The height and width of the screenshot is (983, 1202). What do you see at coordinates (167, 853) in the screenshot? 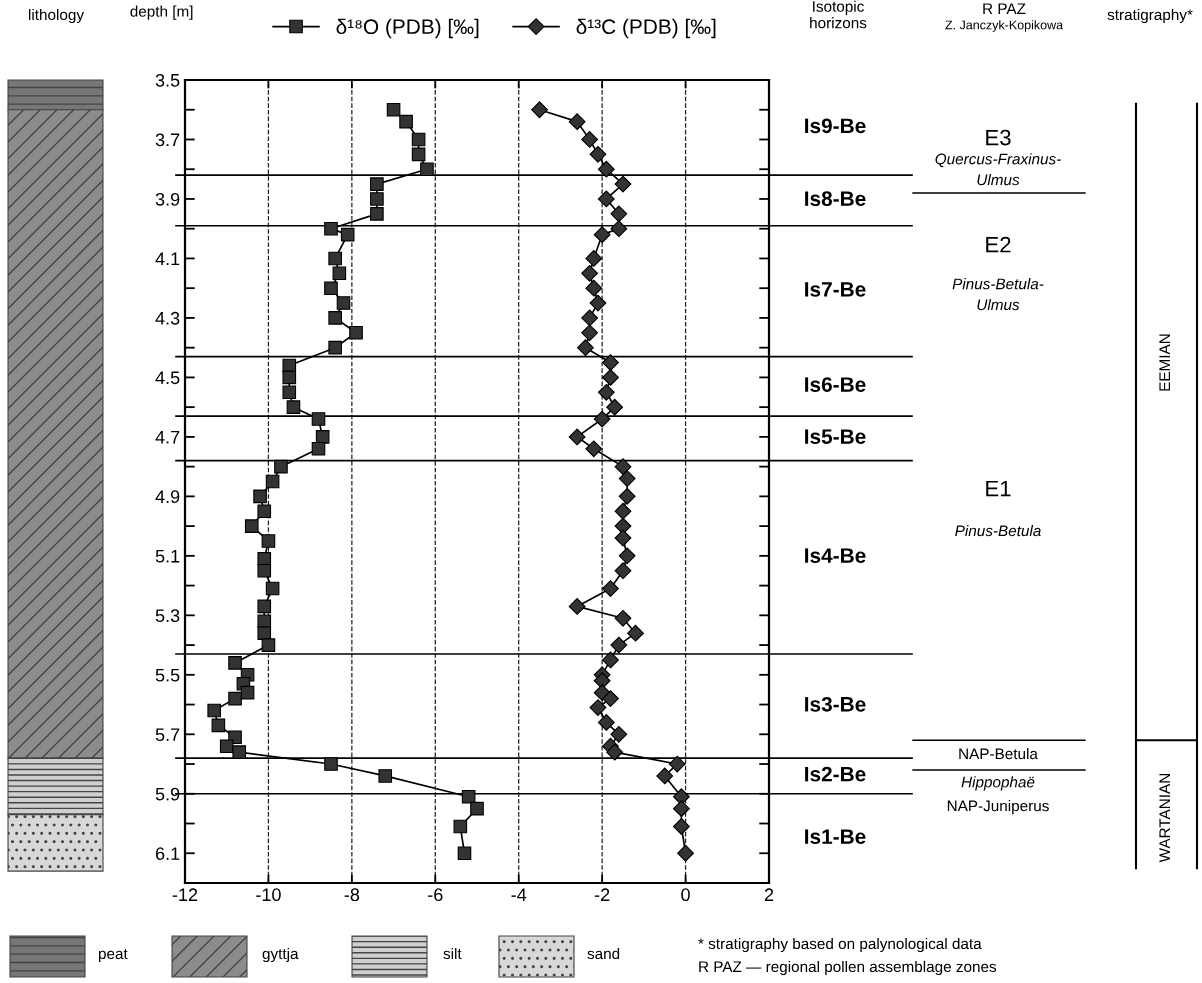
I see `y-tick-label: 6.1` at bounding box center [167, 853].